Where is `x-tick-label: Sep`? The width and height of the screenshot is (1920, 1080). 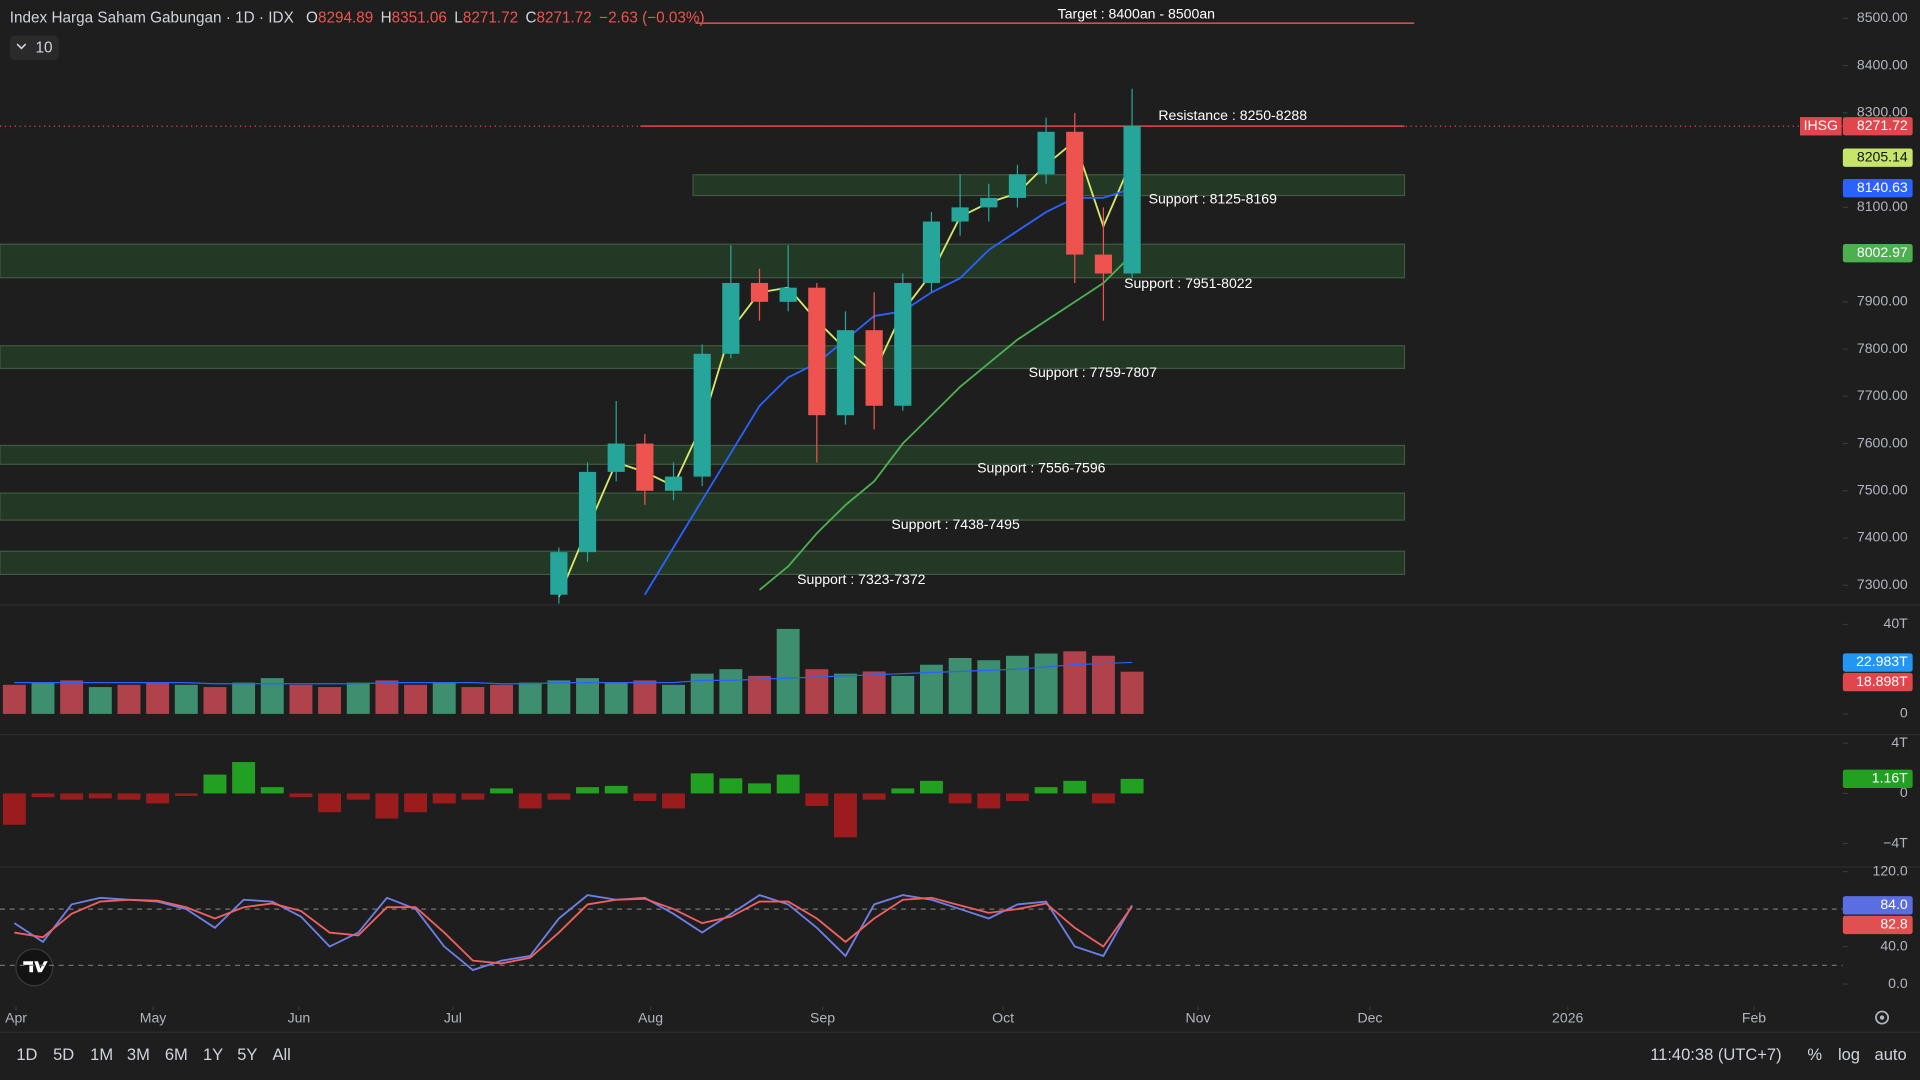
x-tick-label: Sep is located at coordinates (822, 1017).